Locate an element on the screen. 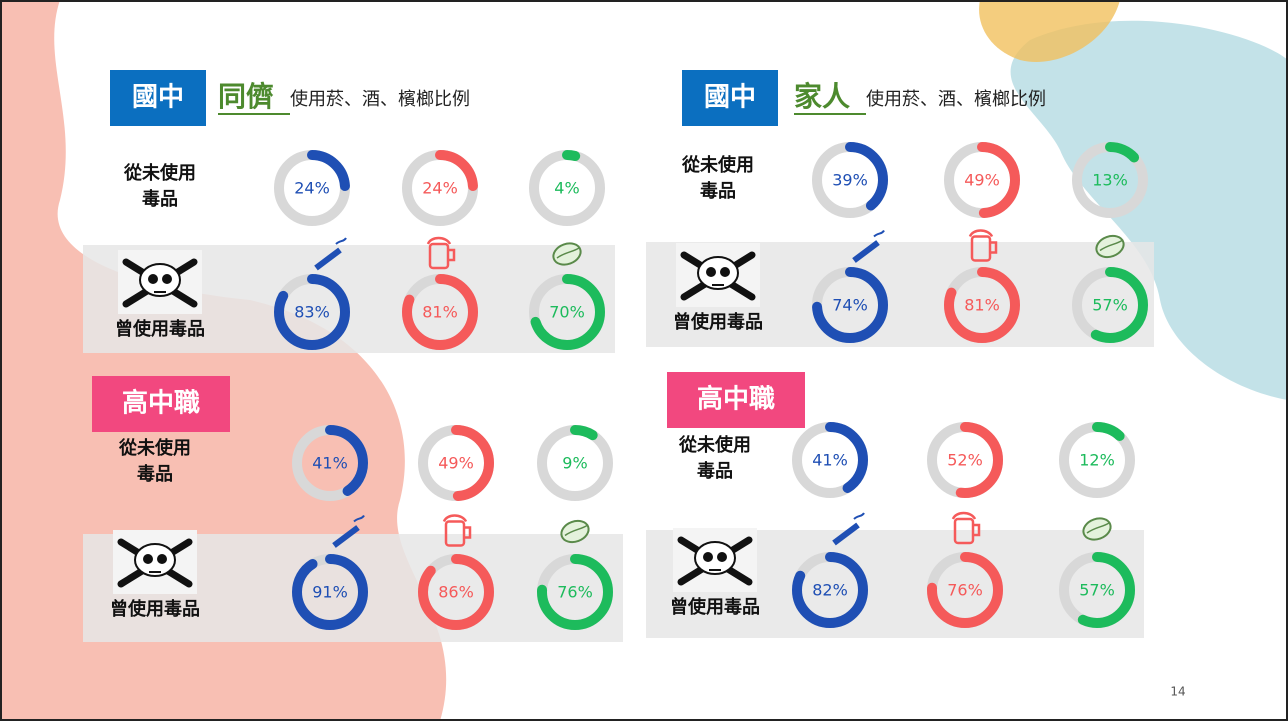  school-label: 高中職 is located at coordinates (161, 403).